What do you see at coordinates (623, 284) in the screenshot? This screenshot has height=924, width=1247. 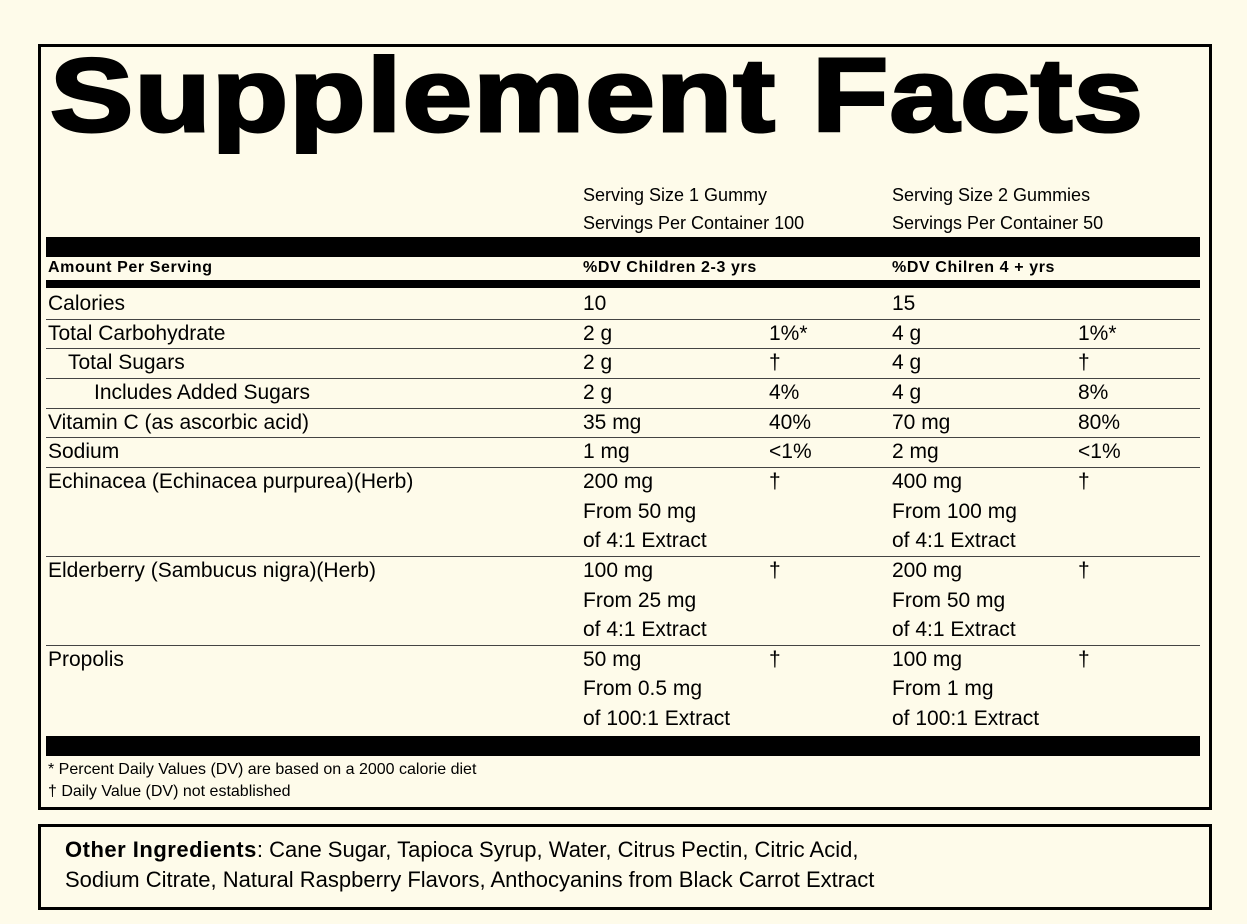 I see `medium-bar` at bounding box center [623, 284].